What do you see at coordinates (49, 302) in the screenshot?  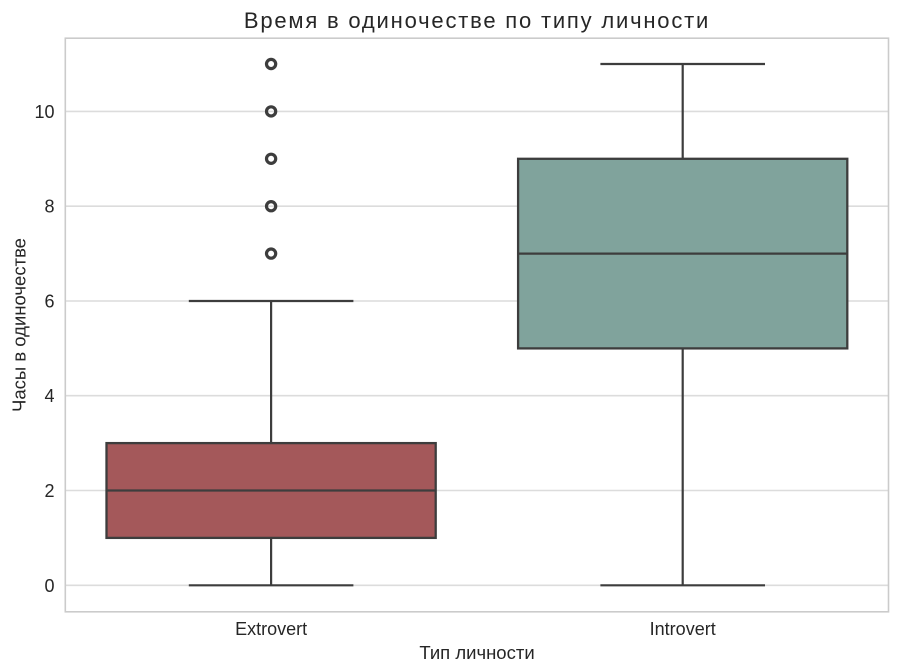 I see `svg-text: 6` at bounding box center [49, 302].